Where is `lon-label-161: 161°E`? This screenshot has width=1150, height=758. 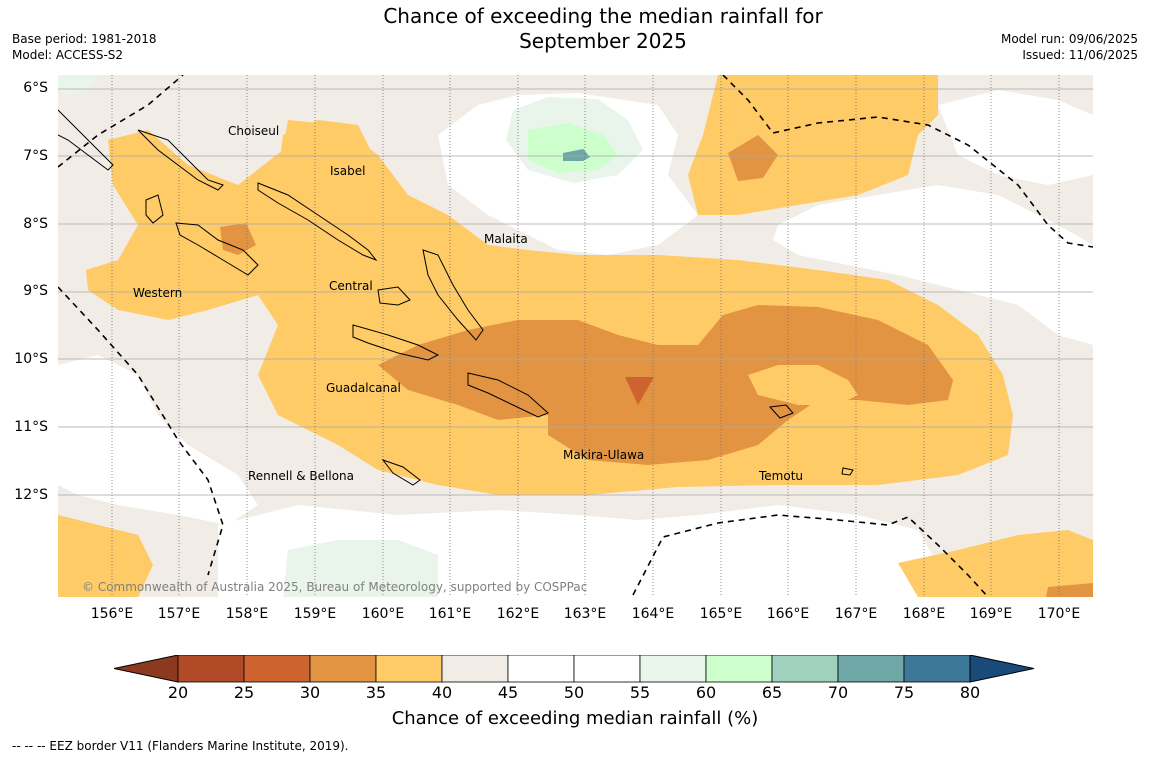 lon-label-161: 161°E is located at coordinates (450, 614).